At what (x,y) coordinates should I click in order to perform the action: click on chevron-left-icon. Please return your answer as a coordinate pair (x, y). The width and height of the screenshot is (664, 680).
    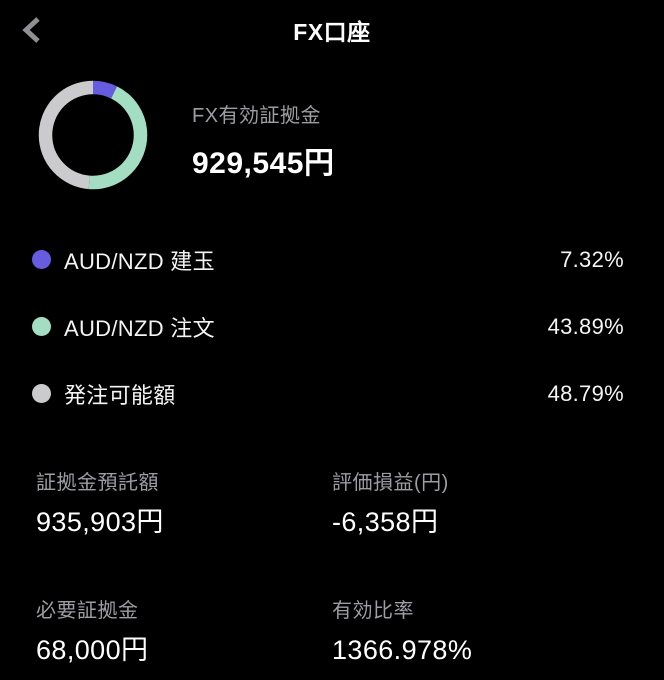
    Looking at the image, I should click on (31, 30).